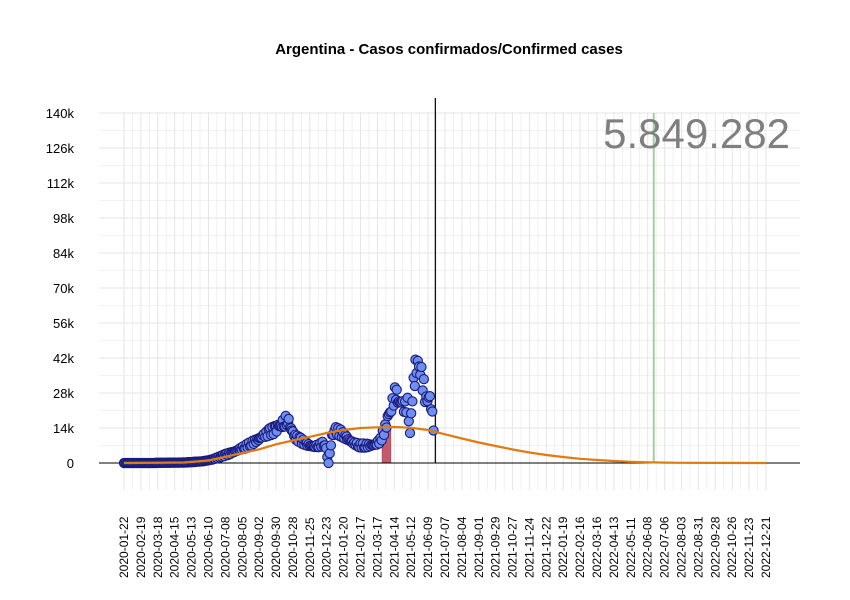 The width and height of the screenshot is (850, 600). Describe the element at coordinates (580, 547) in the screenshot. I see `x-tick-label: 2022-02-16` at that location.